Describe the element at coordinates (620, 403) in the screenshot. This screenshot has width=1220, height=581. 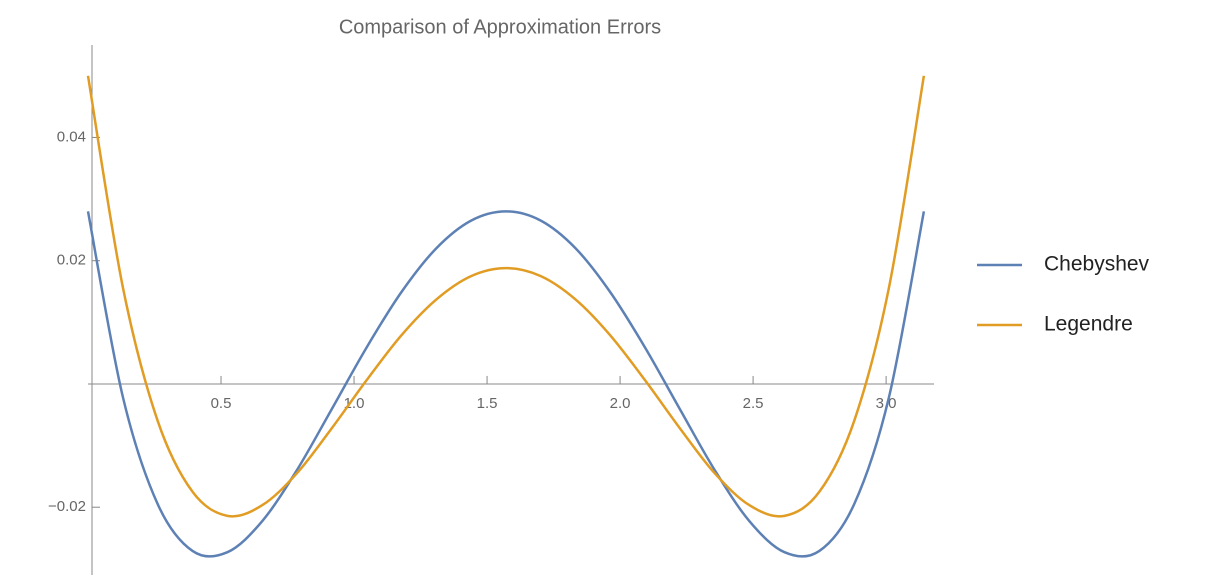
I see `x-tick-label: 2.0` at that location.